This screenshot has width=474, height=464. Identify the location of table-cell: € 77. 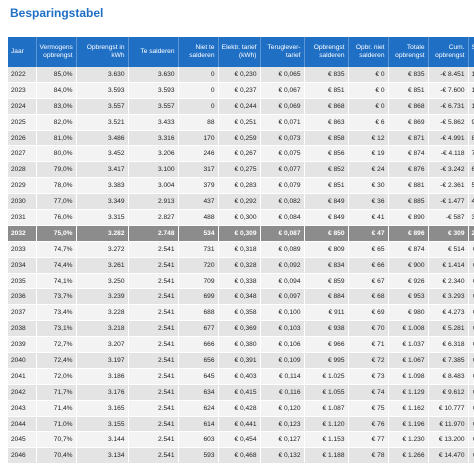
(368, 440).